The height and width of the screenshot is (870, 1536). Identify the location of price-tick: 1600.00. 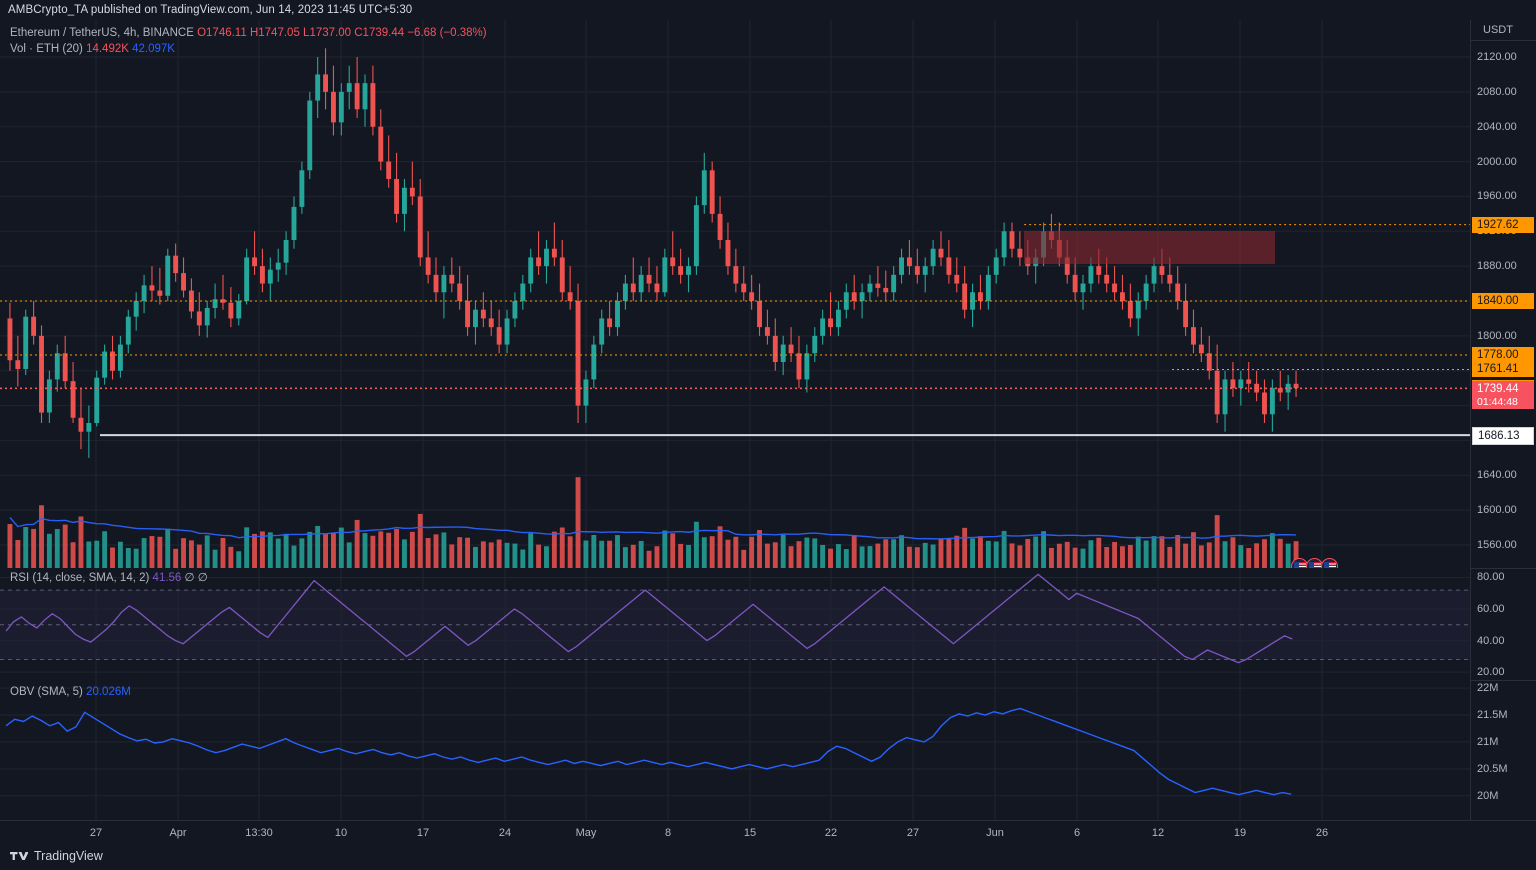
(1497, 510).